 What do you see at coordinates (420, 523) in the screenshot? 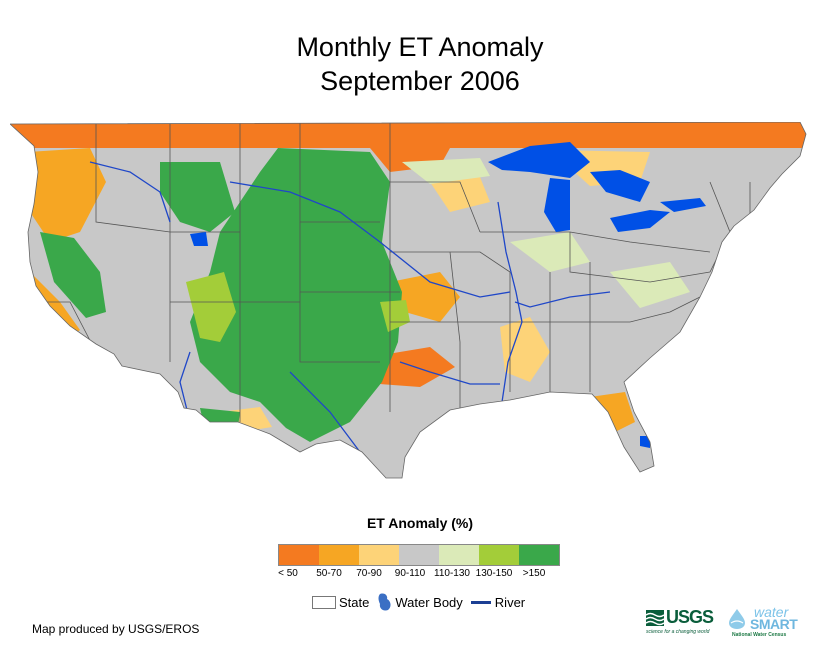
I see `legend-title: ET Anomaly (%)` at bounding box center [420, 523].